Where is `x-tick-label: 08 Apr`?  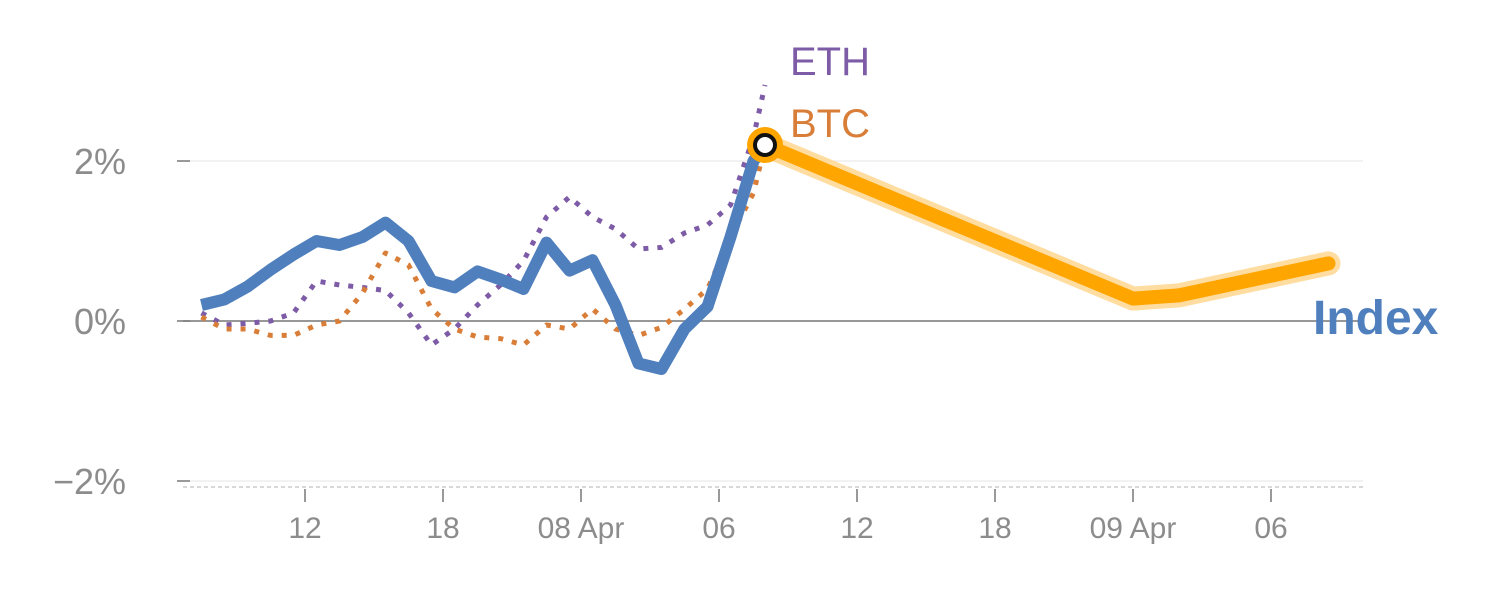
x-tick-label: 08 Apr is located at coordinates (581, 528).